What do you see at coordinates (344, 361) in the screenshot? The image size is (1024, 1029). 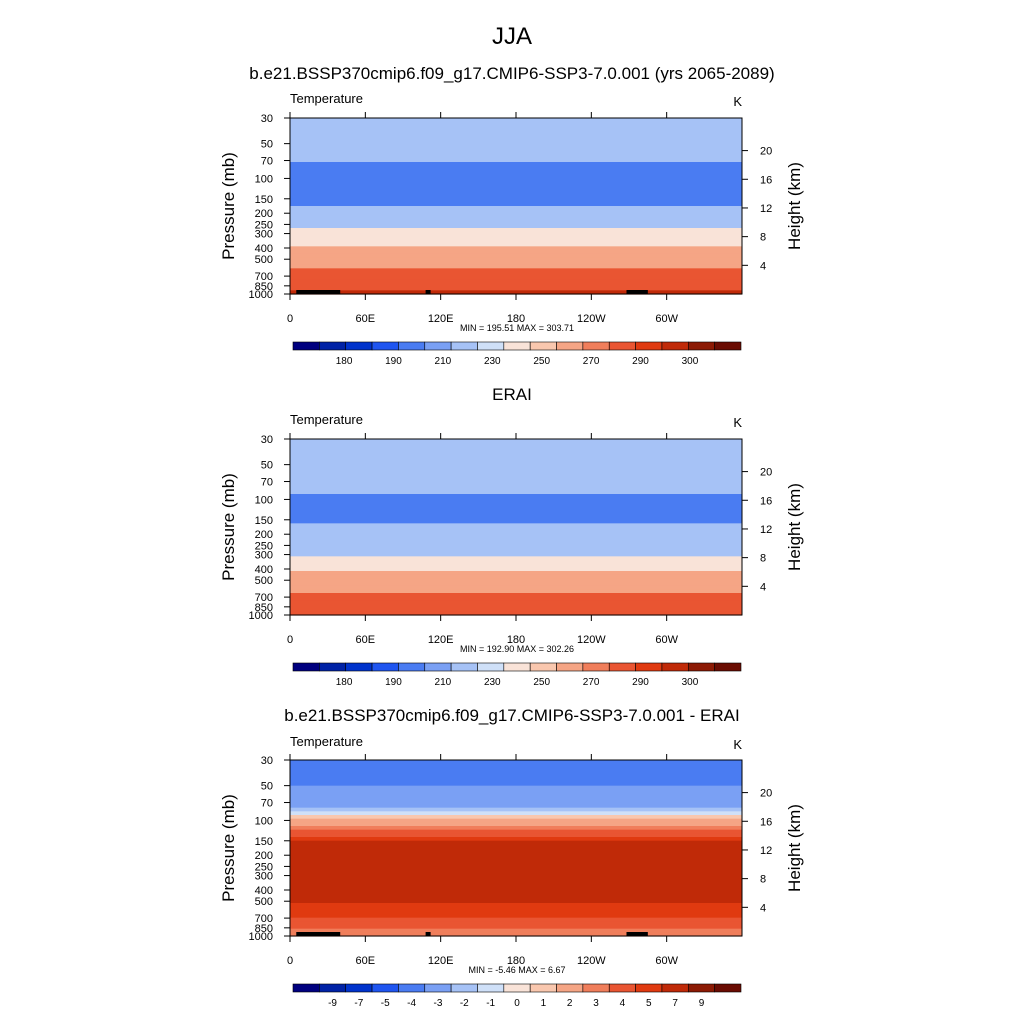 I see `colorbar-label: 180` at bounding box center [344, 361].